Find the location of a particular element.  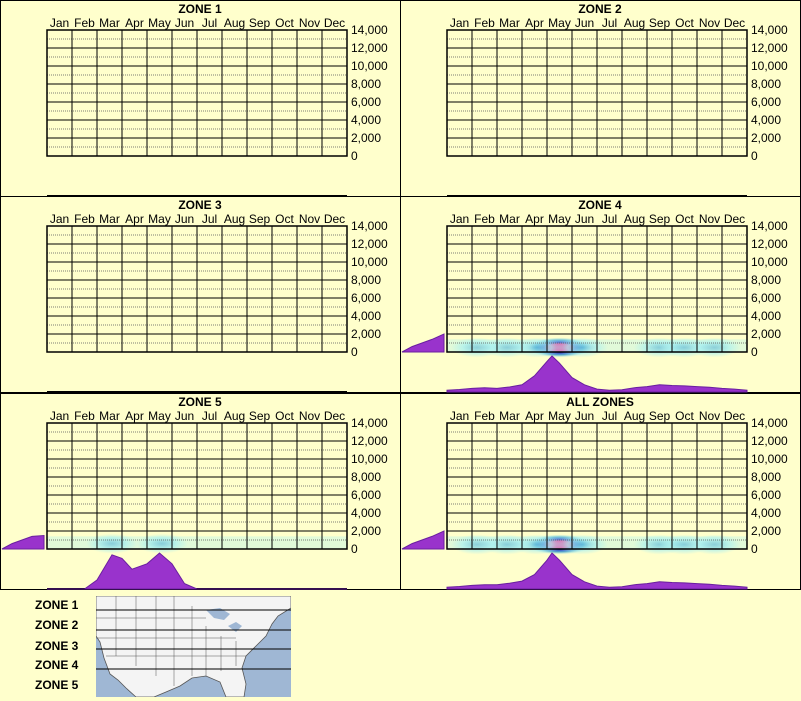

legend-zone-1-label: ZONE 1 is located at coordinates (57, 605).